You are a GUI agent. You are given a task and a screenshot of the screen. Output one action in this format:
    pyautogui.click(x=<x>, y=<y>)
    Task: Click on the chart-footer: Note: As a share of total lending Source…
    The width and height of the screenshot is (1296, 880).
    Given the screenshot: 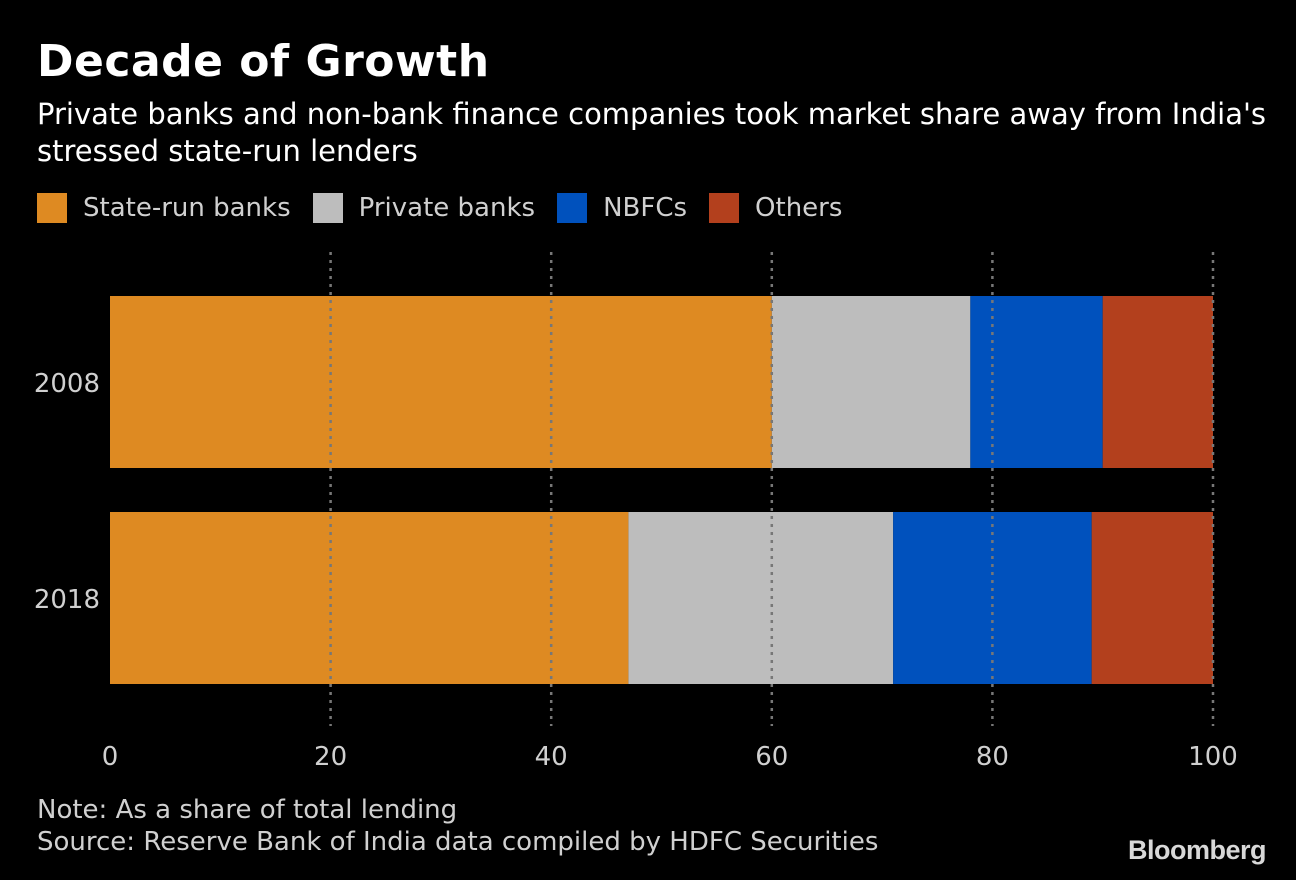 What is the action you would take?
    pyautogui.click(x=457, y=826)
    